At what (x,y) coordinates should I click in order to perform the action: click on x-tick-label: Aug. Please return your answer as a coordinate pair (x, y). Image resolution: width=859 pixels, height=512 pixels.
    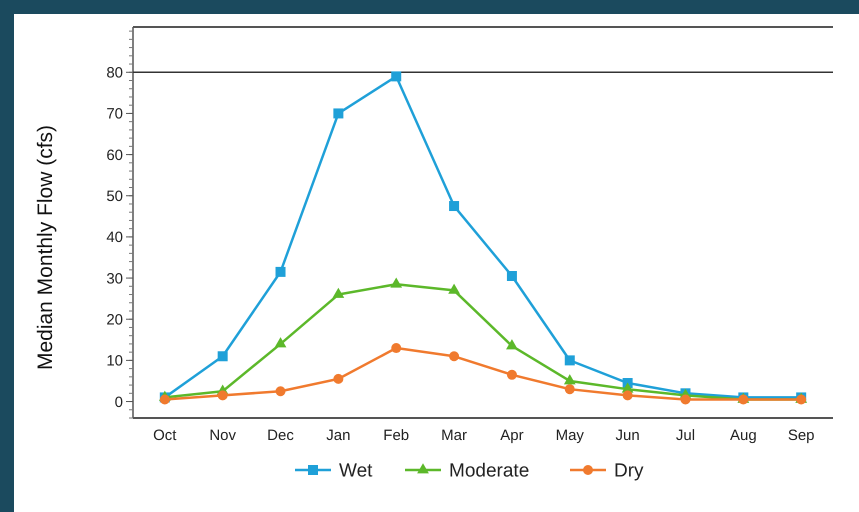
    Looking at the image, I should click on (743, 435).